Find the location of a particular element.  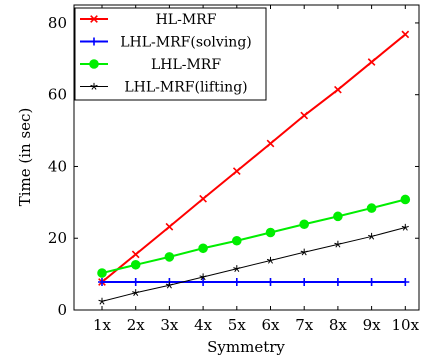

legend-item: HL-MRF is located at coordinates (148, 20).